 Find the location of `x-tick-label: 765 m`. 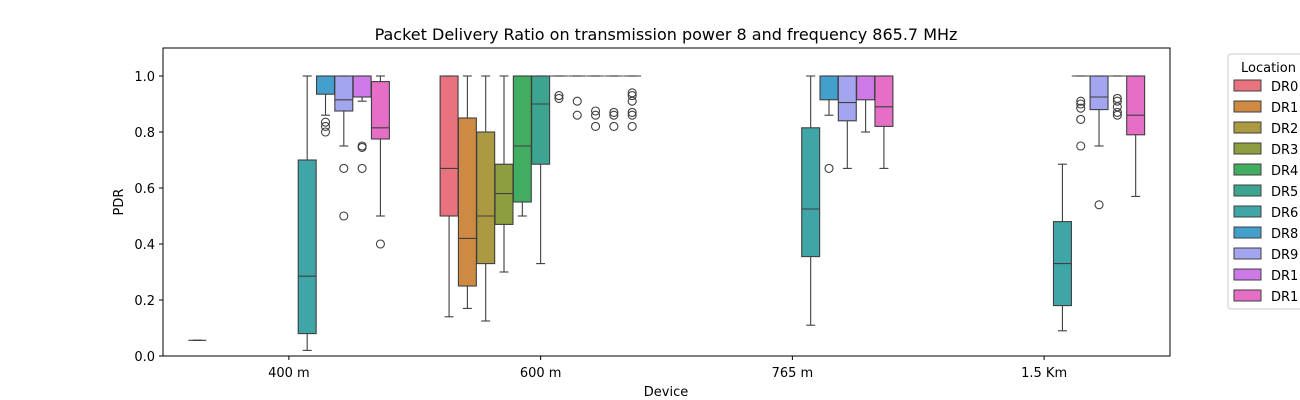

x-tick-label: 765 m is located at coordinates (793, 373).